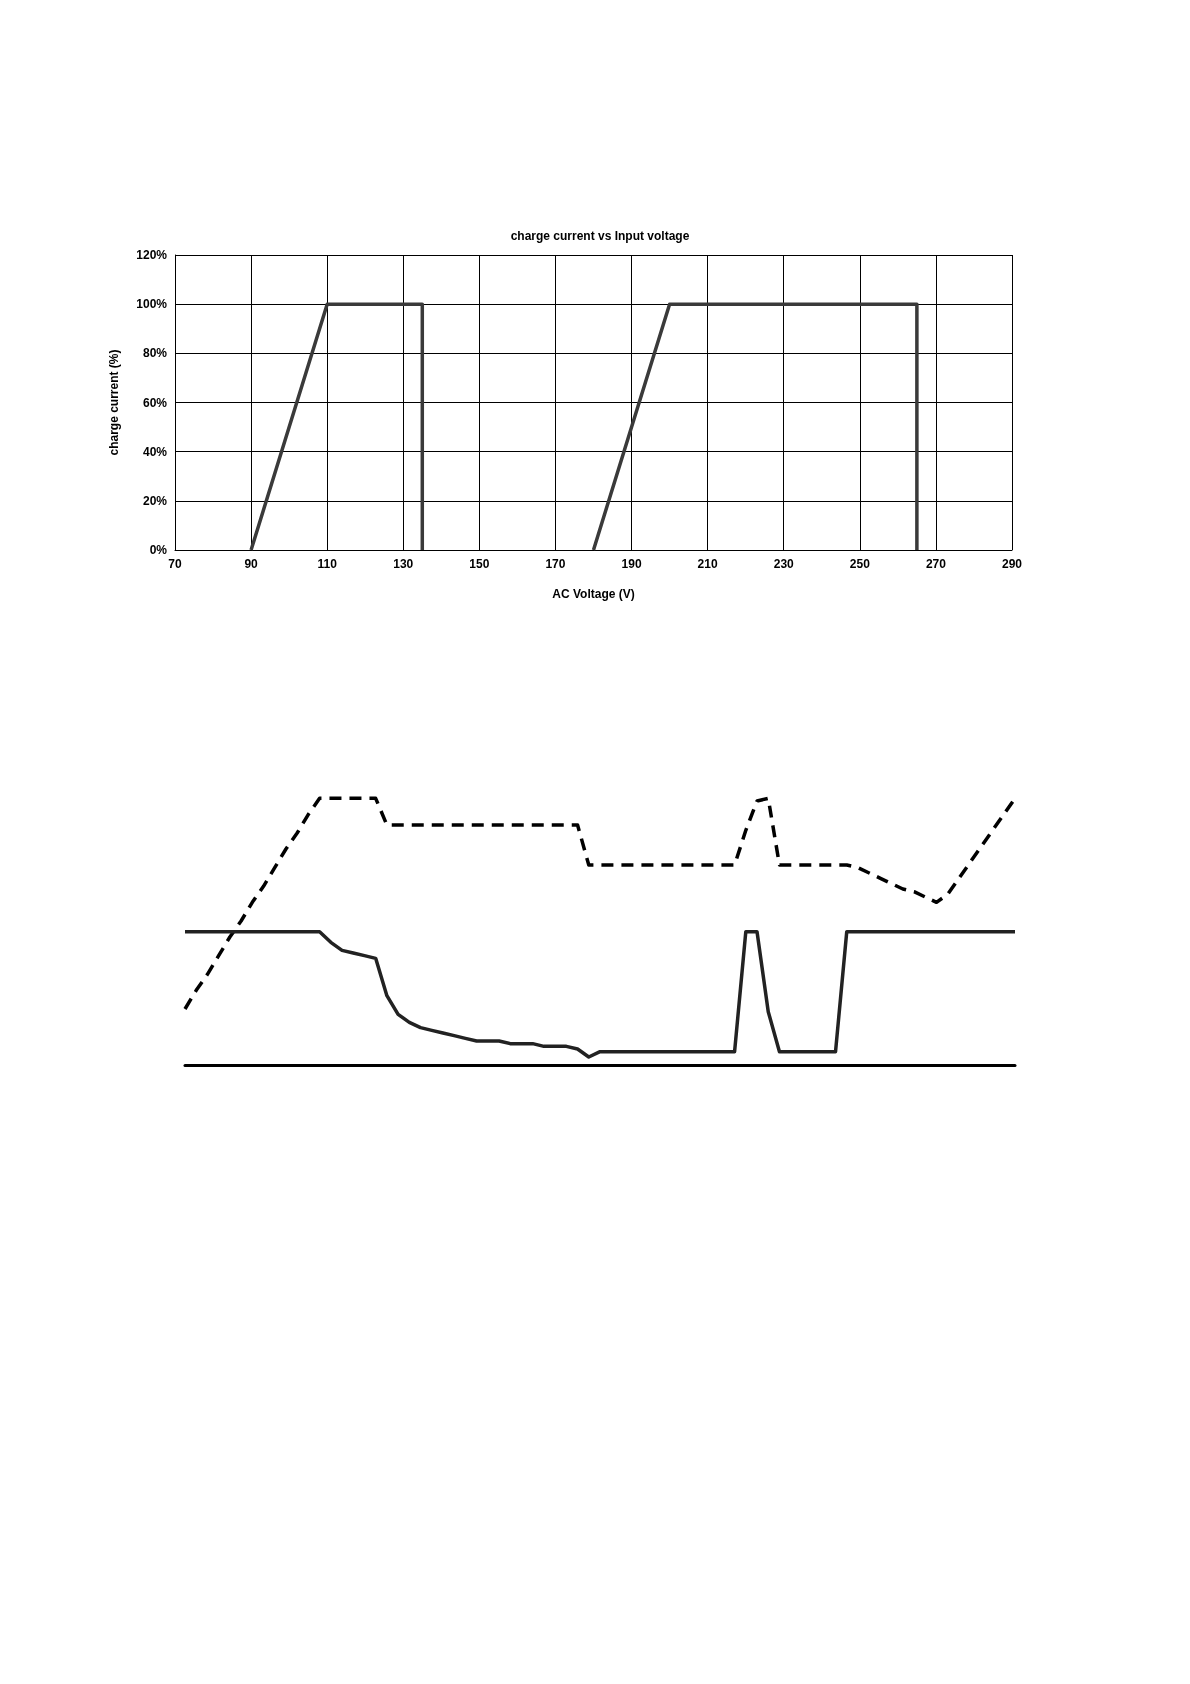  What do you see at coordinates (707, 564) in the screenshot?
I see `x-tick-label: 210` at bounding box center [707, 564].